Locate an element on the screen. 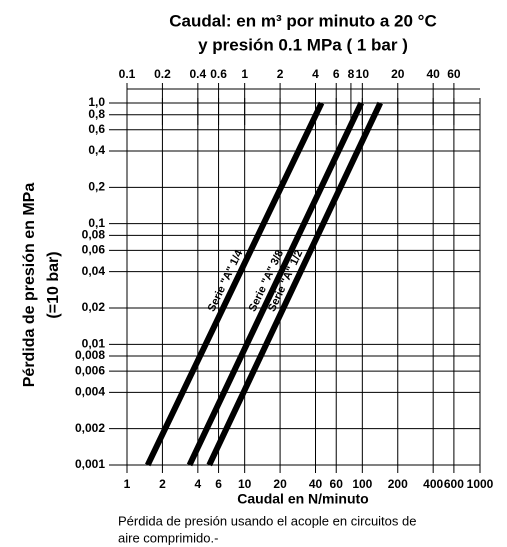 This screenshot has height=547, width=507. x-tick-label: 400 is located at coordinates (433, 484).